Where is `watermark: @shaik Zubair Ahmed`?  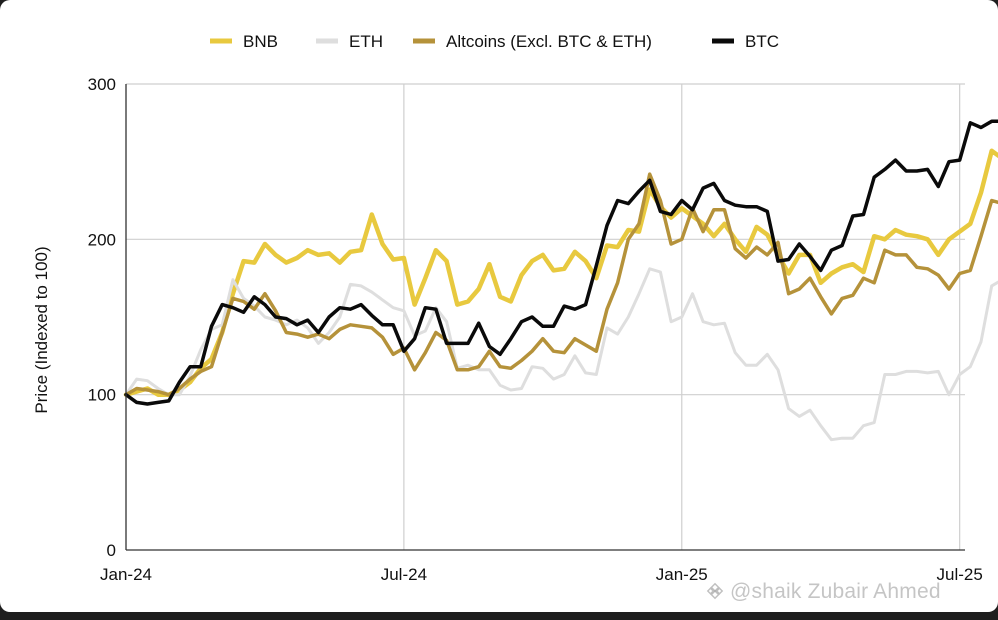 watermark: @shaik Zubair Ahmed is located at coordinates (823, 592).